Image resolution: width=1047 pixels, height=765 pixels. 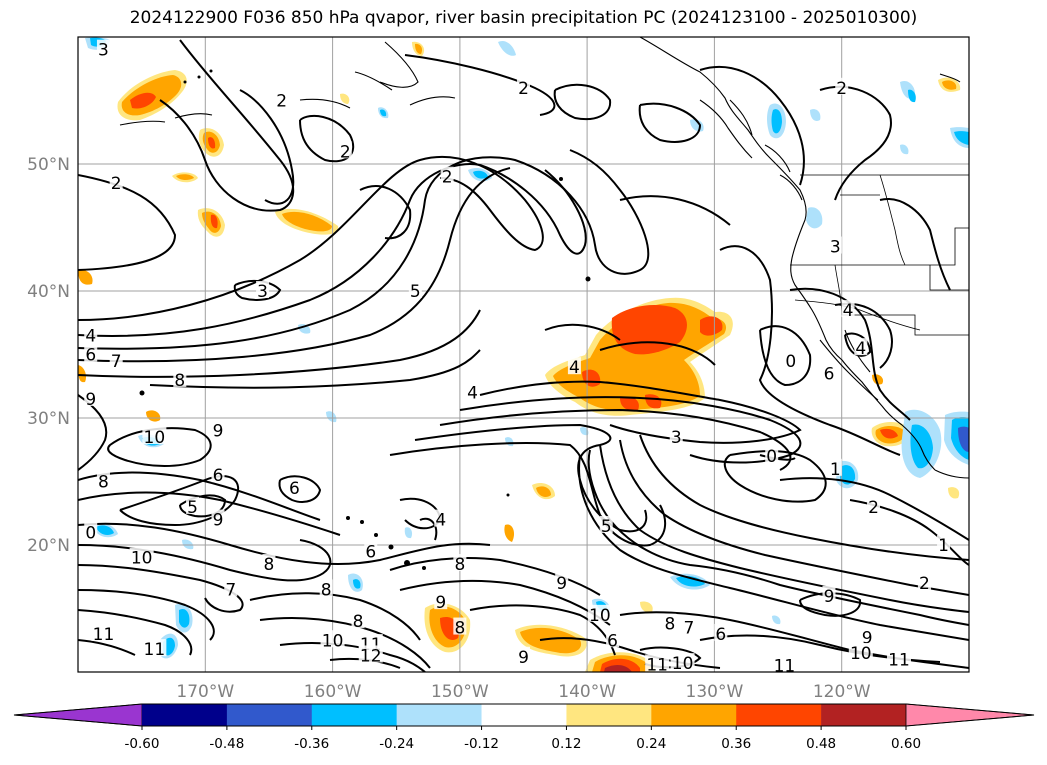 What do you see at coordinates (396, 744) in the screenshot?
I see `colorbar-tick-label: -0.24` at bounding box center [396, 744].